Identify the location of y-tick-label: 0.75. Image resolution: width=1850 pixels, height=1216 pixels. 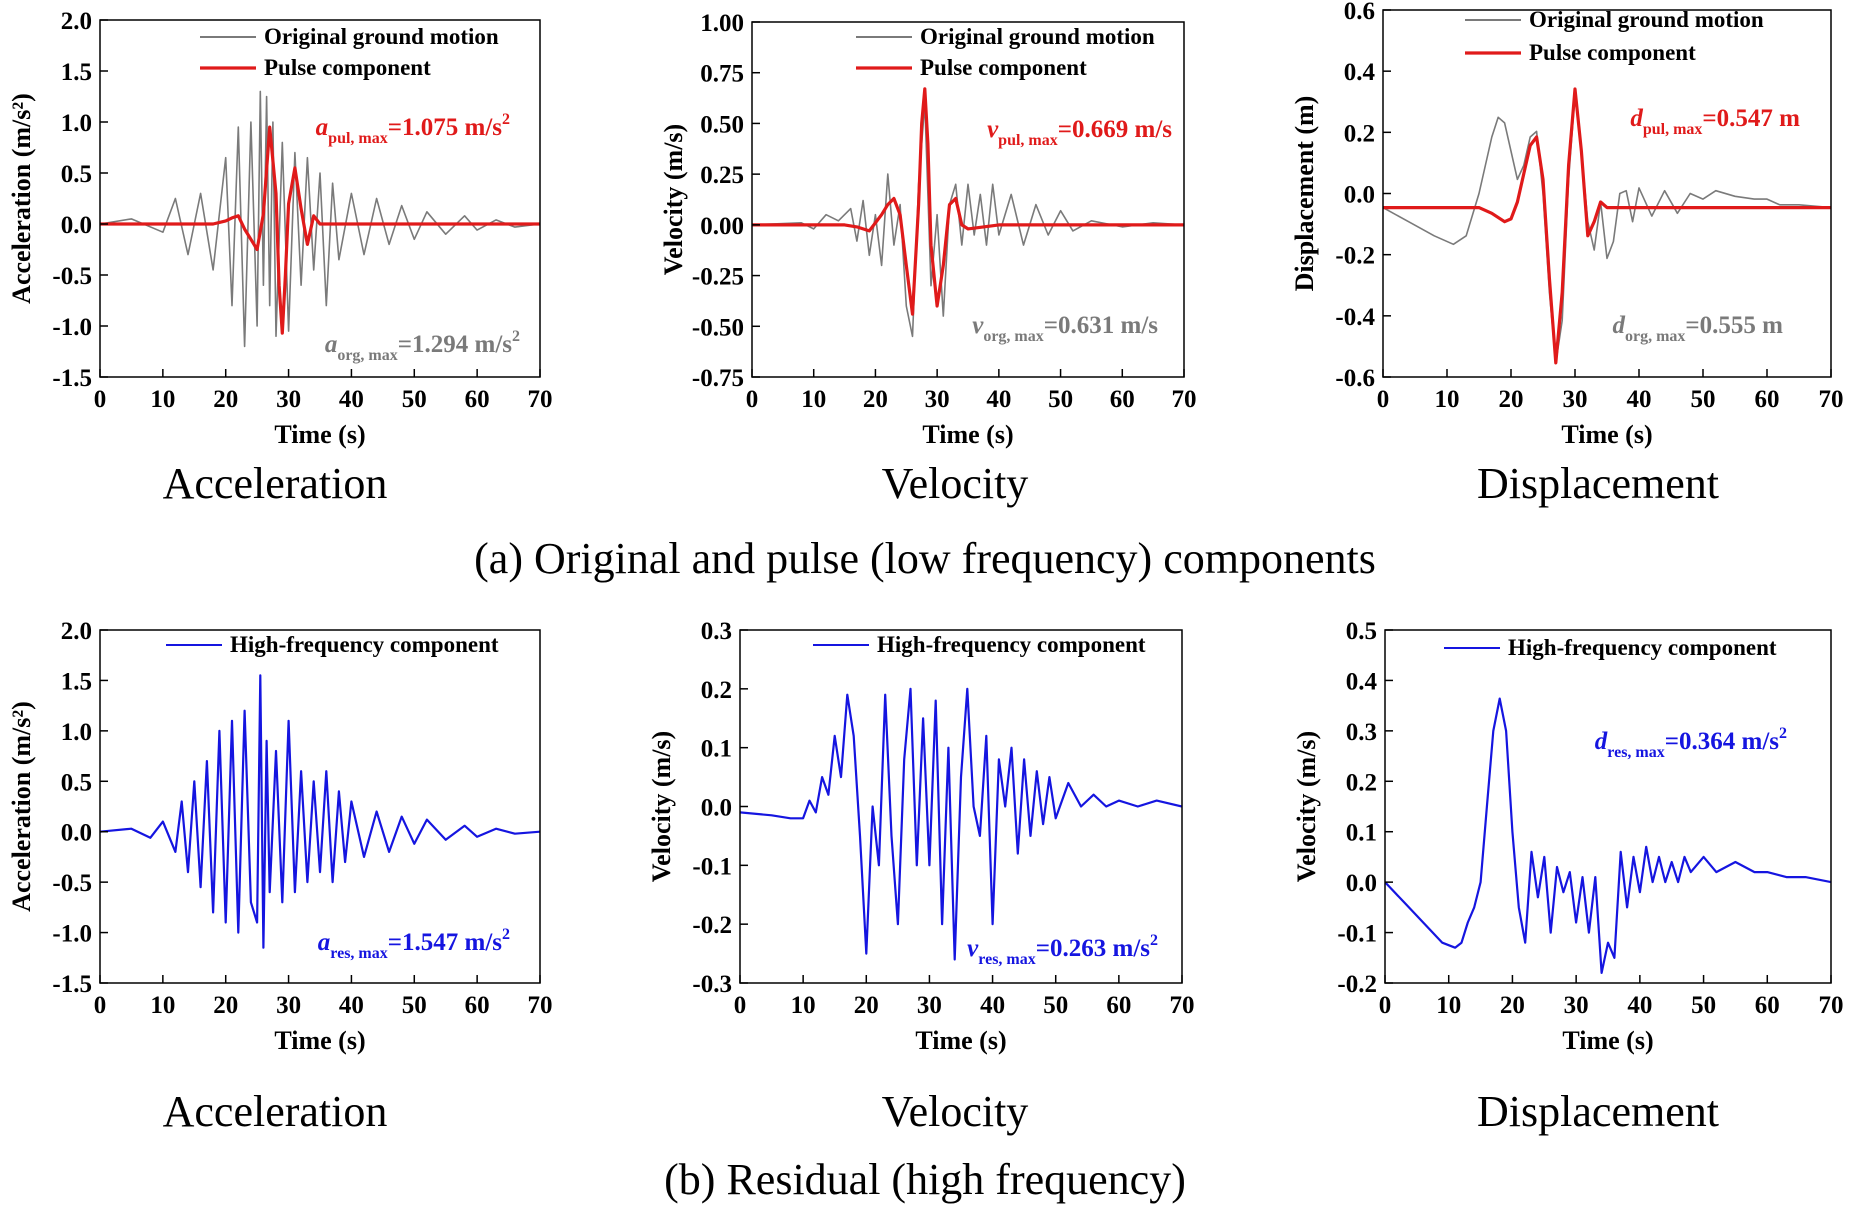
(722, 74).